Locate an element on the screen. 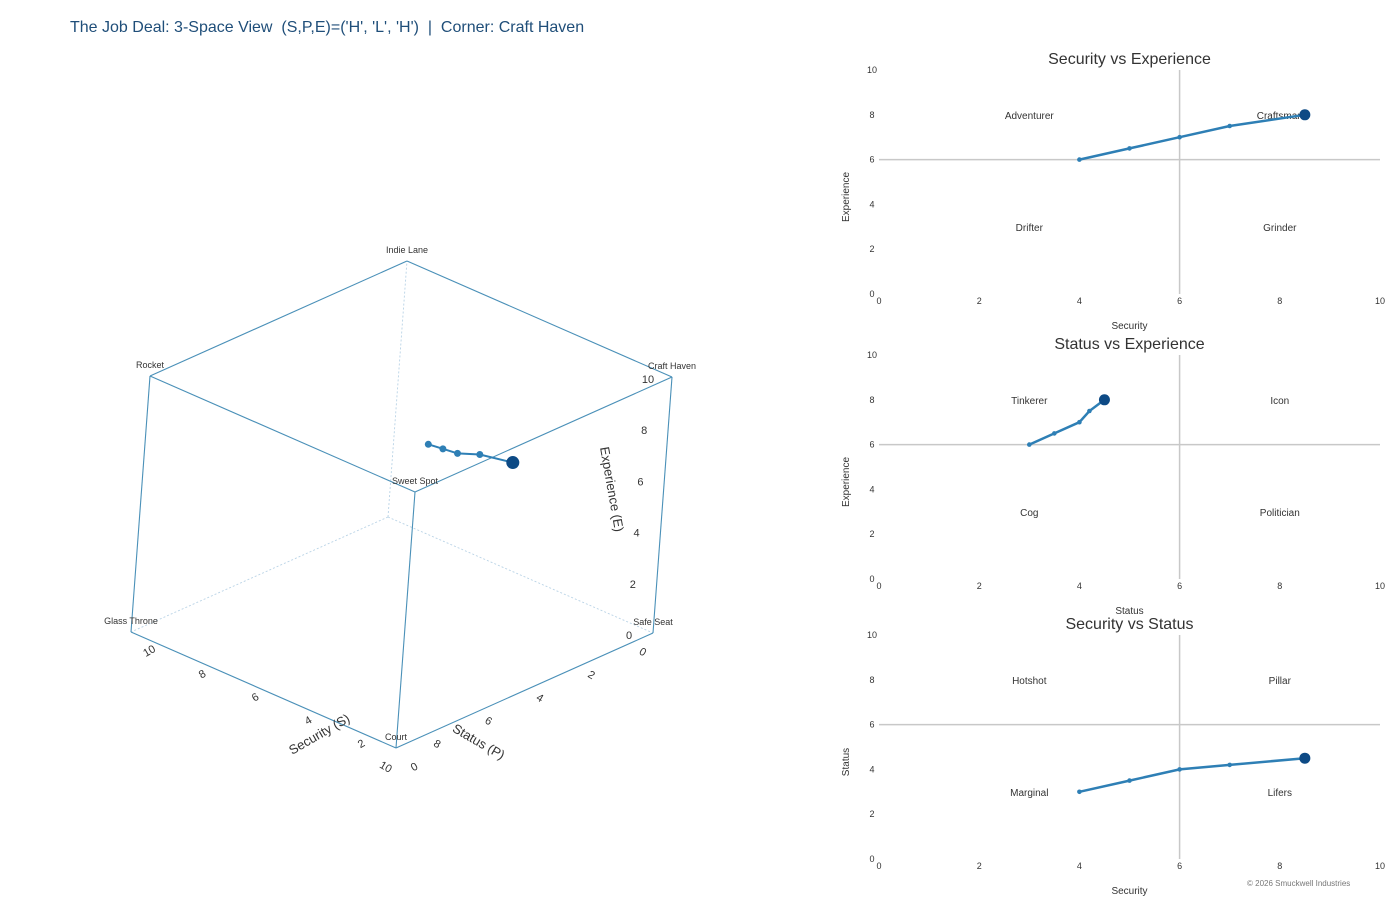 The image size is (1400, 900). status-tick-label: 10 is located at coordinates (385, 767).